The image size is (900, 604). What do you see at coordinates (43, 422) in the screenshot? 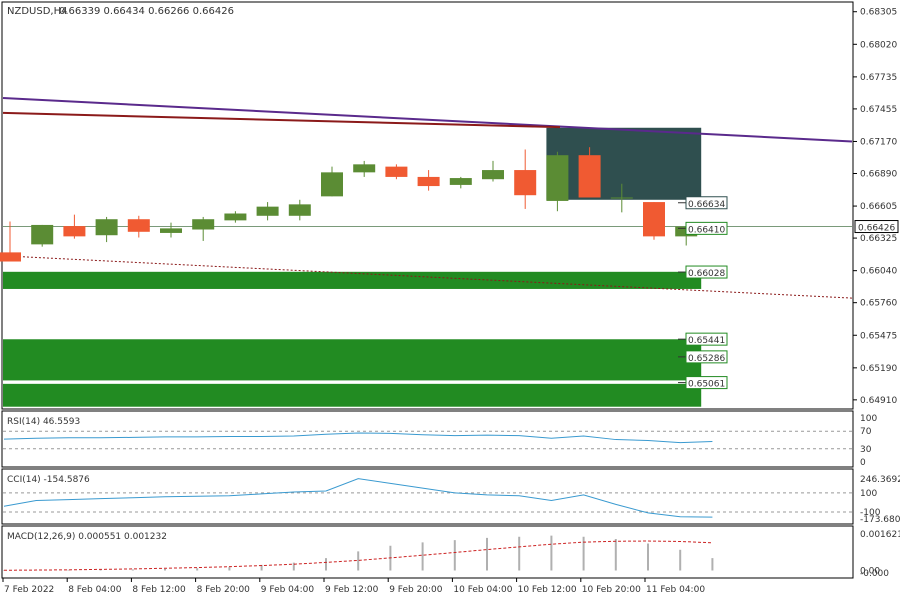
I see `rsi-title: RSI(14) 46.5593` at bounding box center [43, 422].